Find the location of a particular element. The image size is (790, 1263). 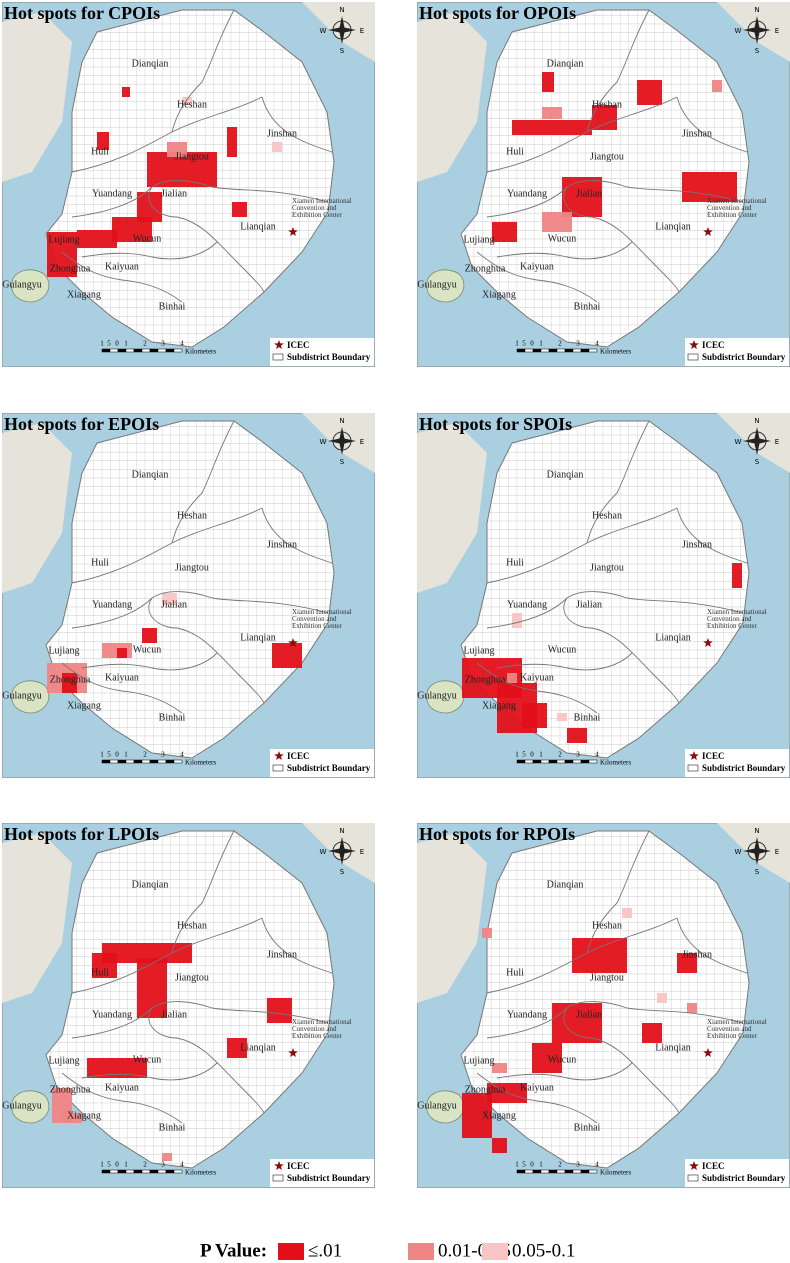

district-label: Dianqian is located at coordinates (150, 63).